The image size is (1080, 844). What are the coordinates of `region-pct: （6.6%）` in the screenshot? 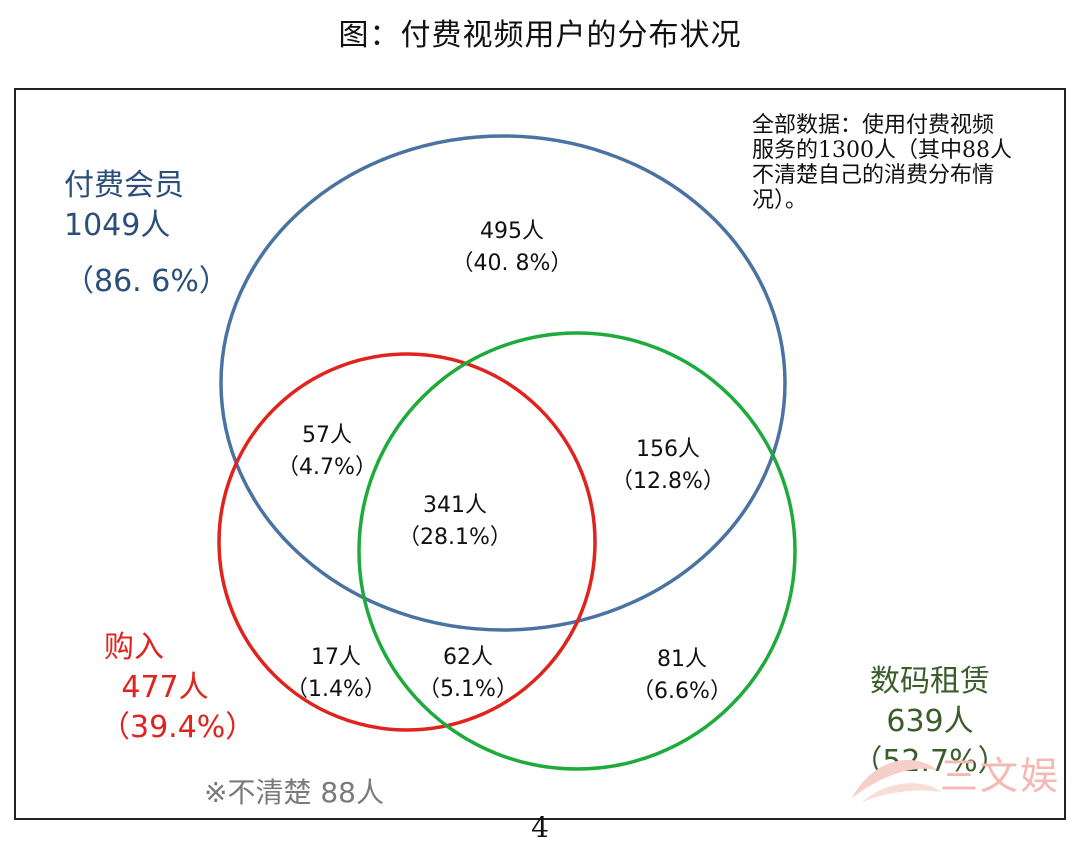 It's located at (682, 691).